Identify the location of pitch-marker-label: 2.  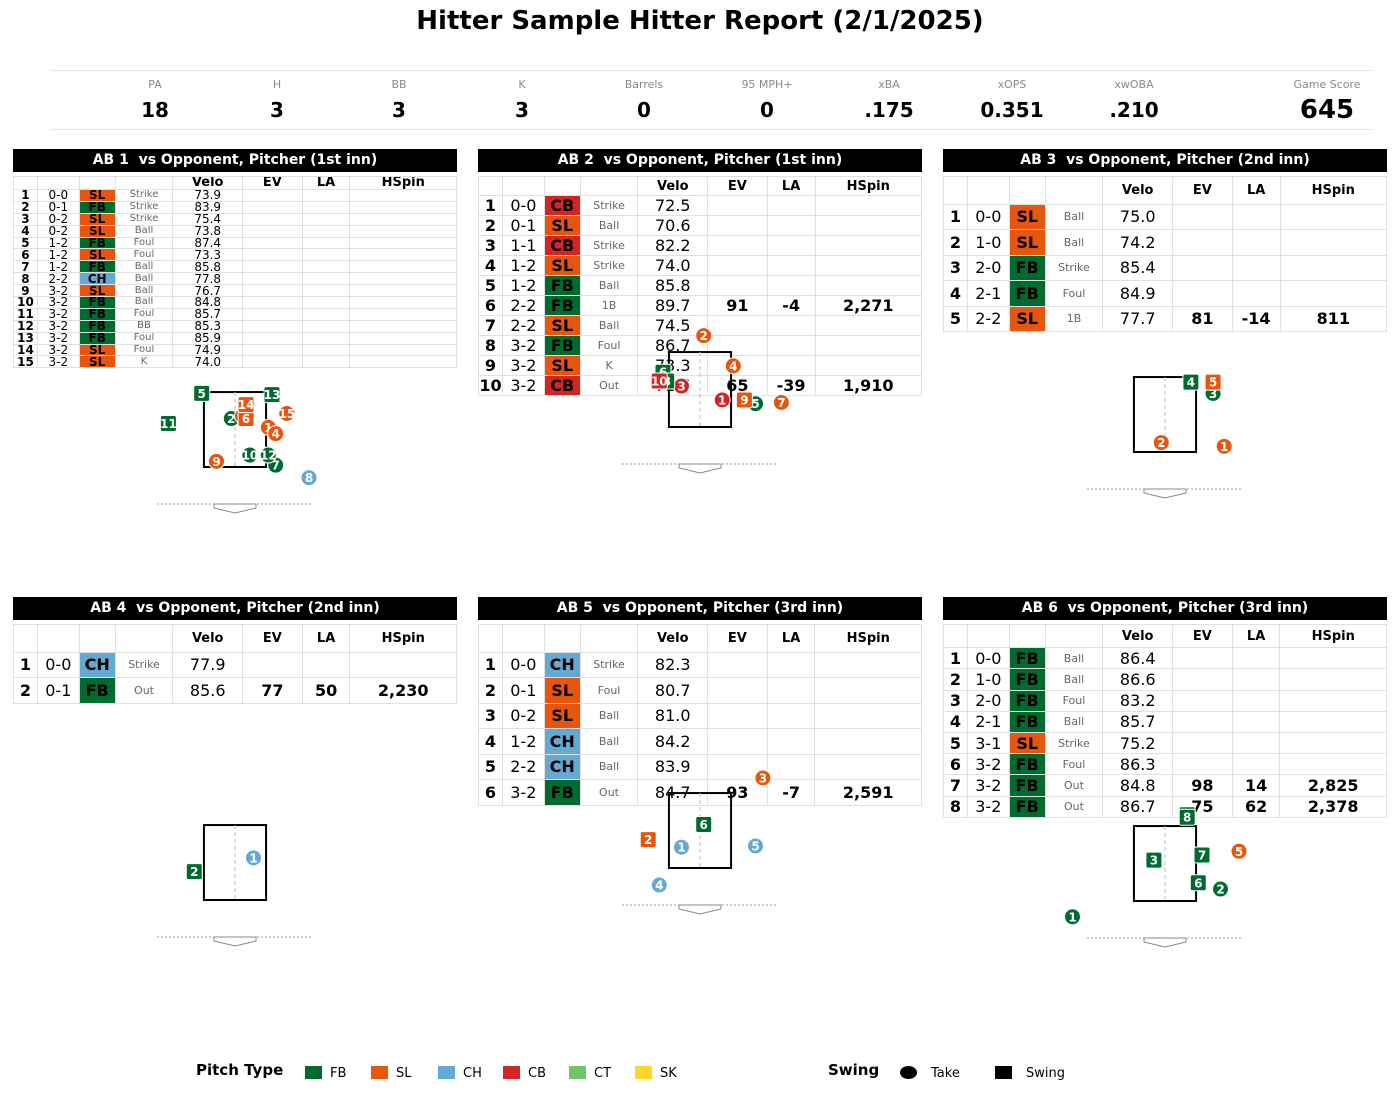
(194, 872).